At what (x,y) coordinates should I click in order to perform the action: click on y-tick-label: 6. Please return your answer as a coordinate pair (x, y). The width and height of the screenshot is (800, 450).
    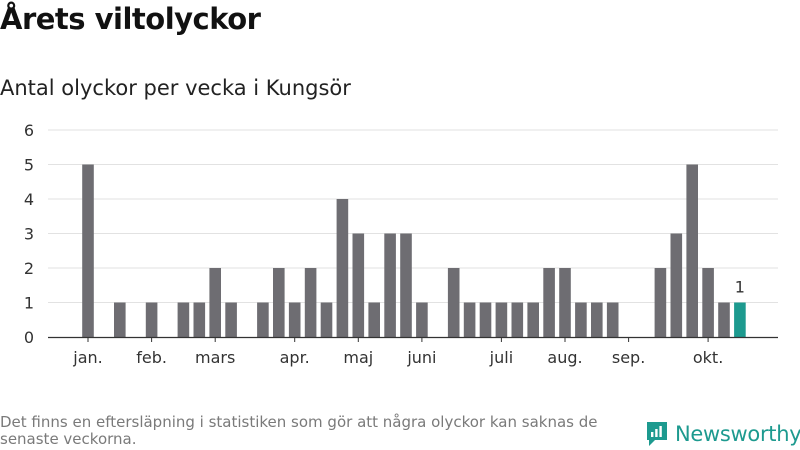
    Looking at the image, I should click on (29, 130).